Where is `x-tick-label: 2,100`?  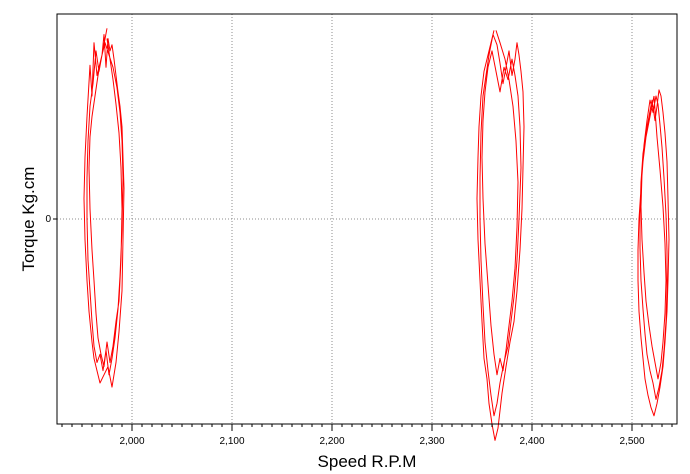
x-tick-label: 2,100 is located at coordinates (231, 441).